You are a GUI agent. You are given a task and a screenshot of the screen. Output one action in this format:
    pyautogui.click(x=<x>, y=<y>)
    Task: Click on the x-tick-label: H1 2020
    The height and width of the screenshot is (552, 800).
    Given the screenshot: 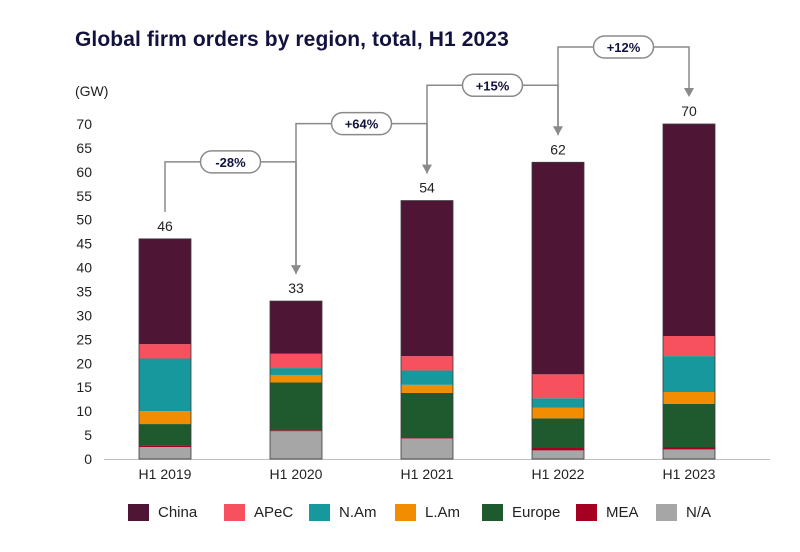 What is the action you would take?
    pyautogui.click(x=296, y=474)
    